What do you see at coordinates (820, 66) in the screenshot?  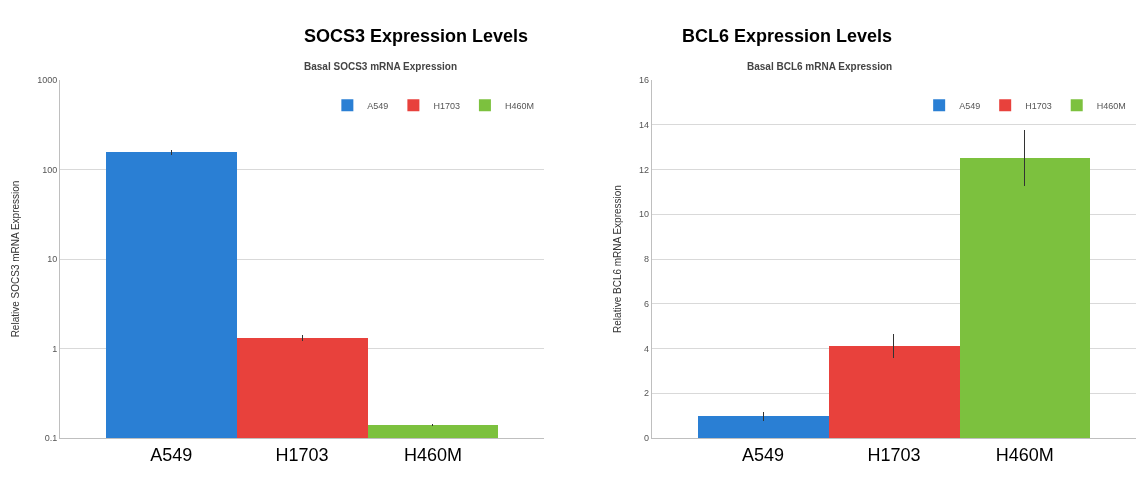 I see `chart-subtitle: Basal BCL6 mRNA Expression` at bounding box center [820, 66].